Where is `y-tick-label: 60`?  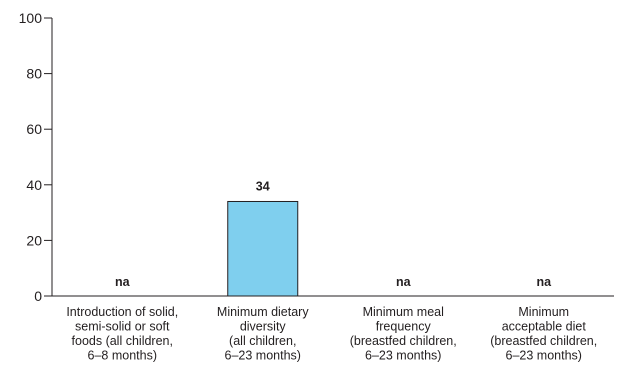
y-tick-label: 60 is located at coordinates (34, 129).